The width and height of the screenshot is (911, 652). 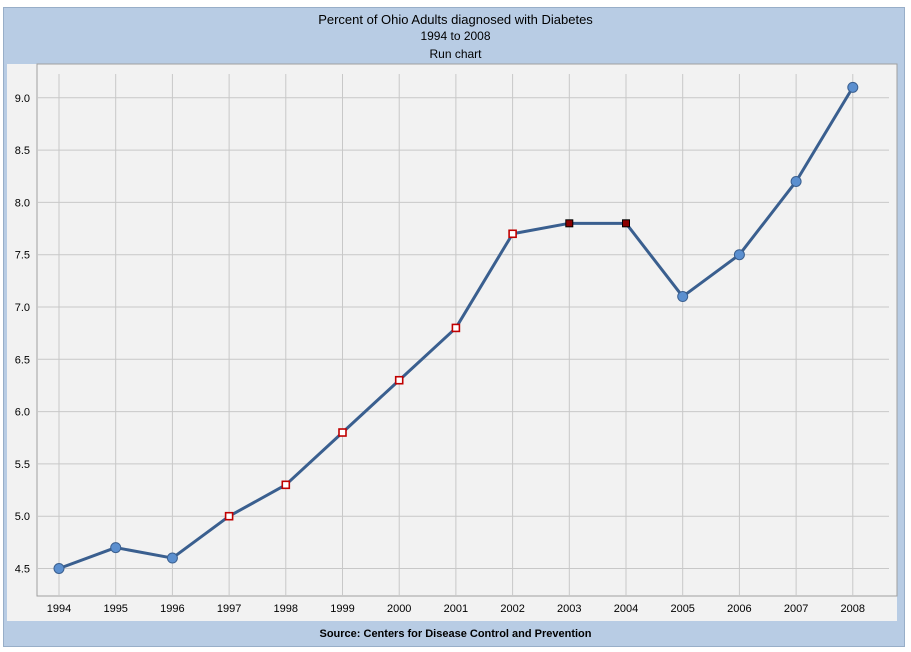 What do you see at coordinates (22, 465) in the screenshot?
I see `y-tick-label: 5.5` at bounding box center [22, 465].